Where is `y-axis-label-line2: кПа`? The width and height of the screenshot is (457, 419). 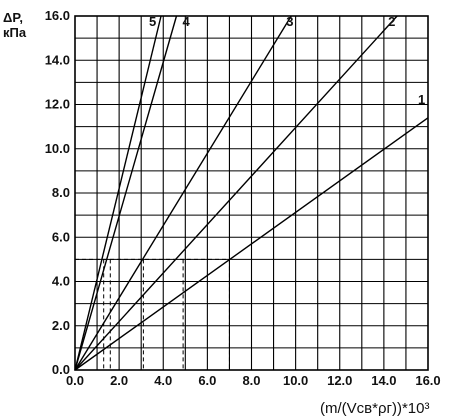 y-axis-label-line2: кПа is located at coordinates (15, 32).